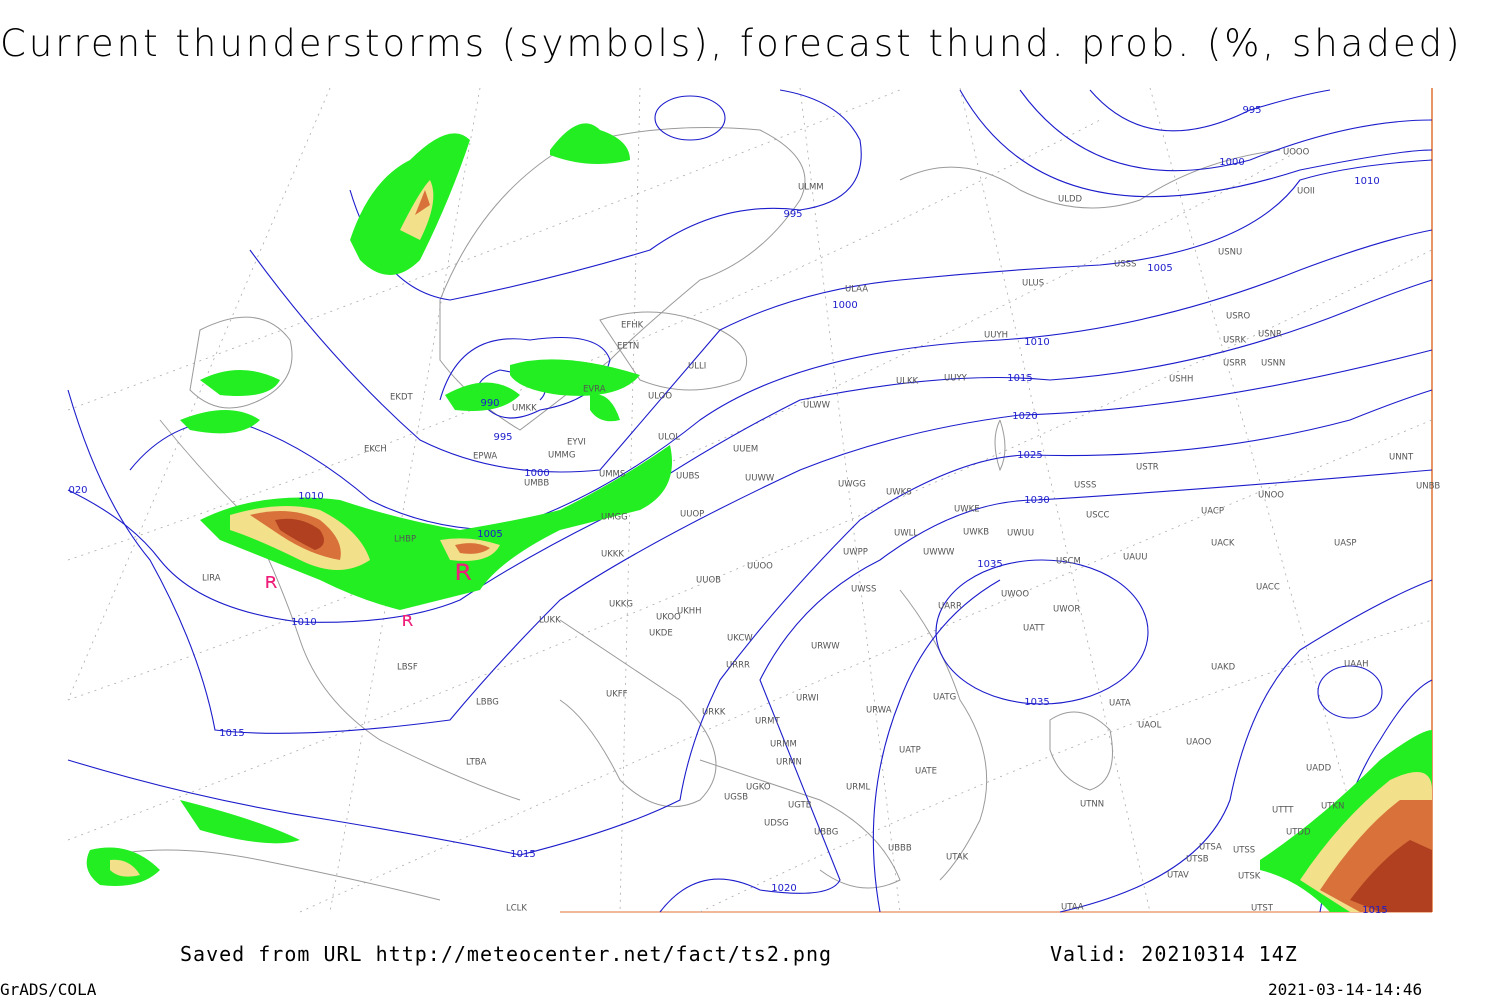  Describe the element at coordinates (899, 493) in the screenshot. I see `station-label: UWKS` at that location.